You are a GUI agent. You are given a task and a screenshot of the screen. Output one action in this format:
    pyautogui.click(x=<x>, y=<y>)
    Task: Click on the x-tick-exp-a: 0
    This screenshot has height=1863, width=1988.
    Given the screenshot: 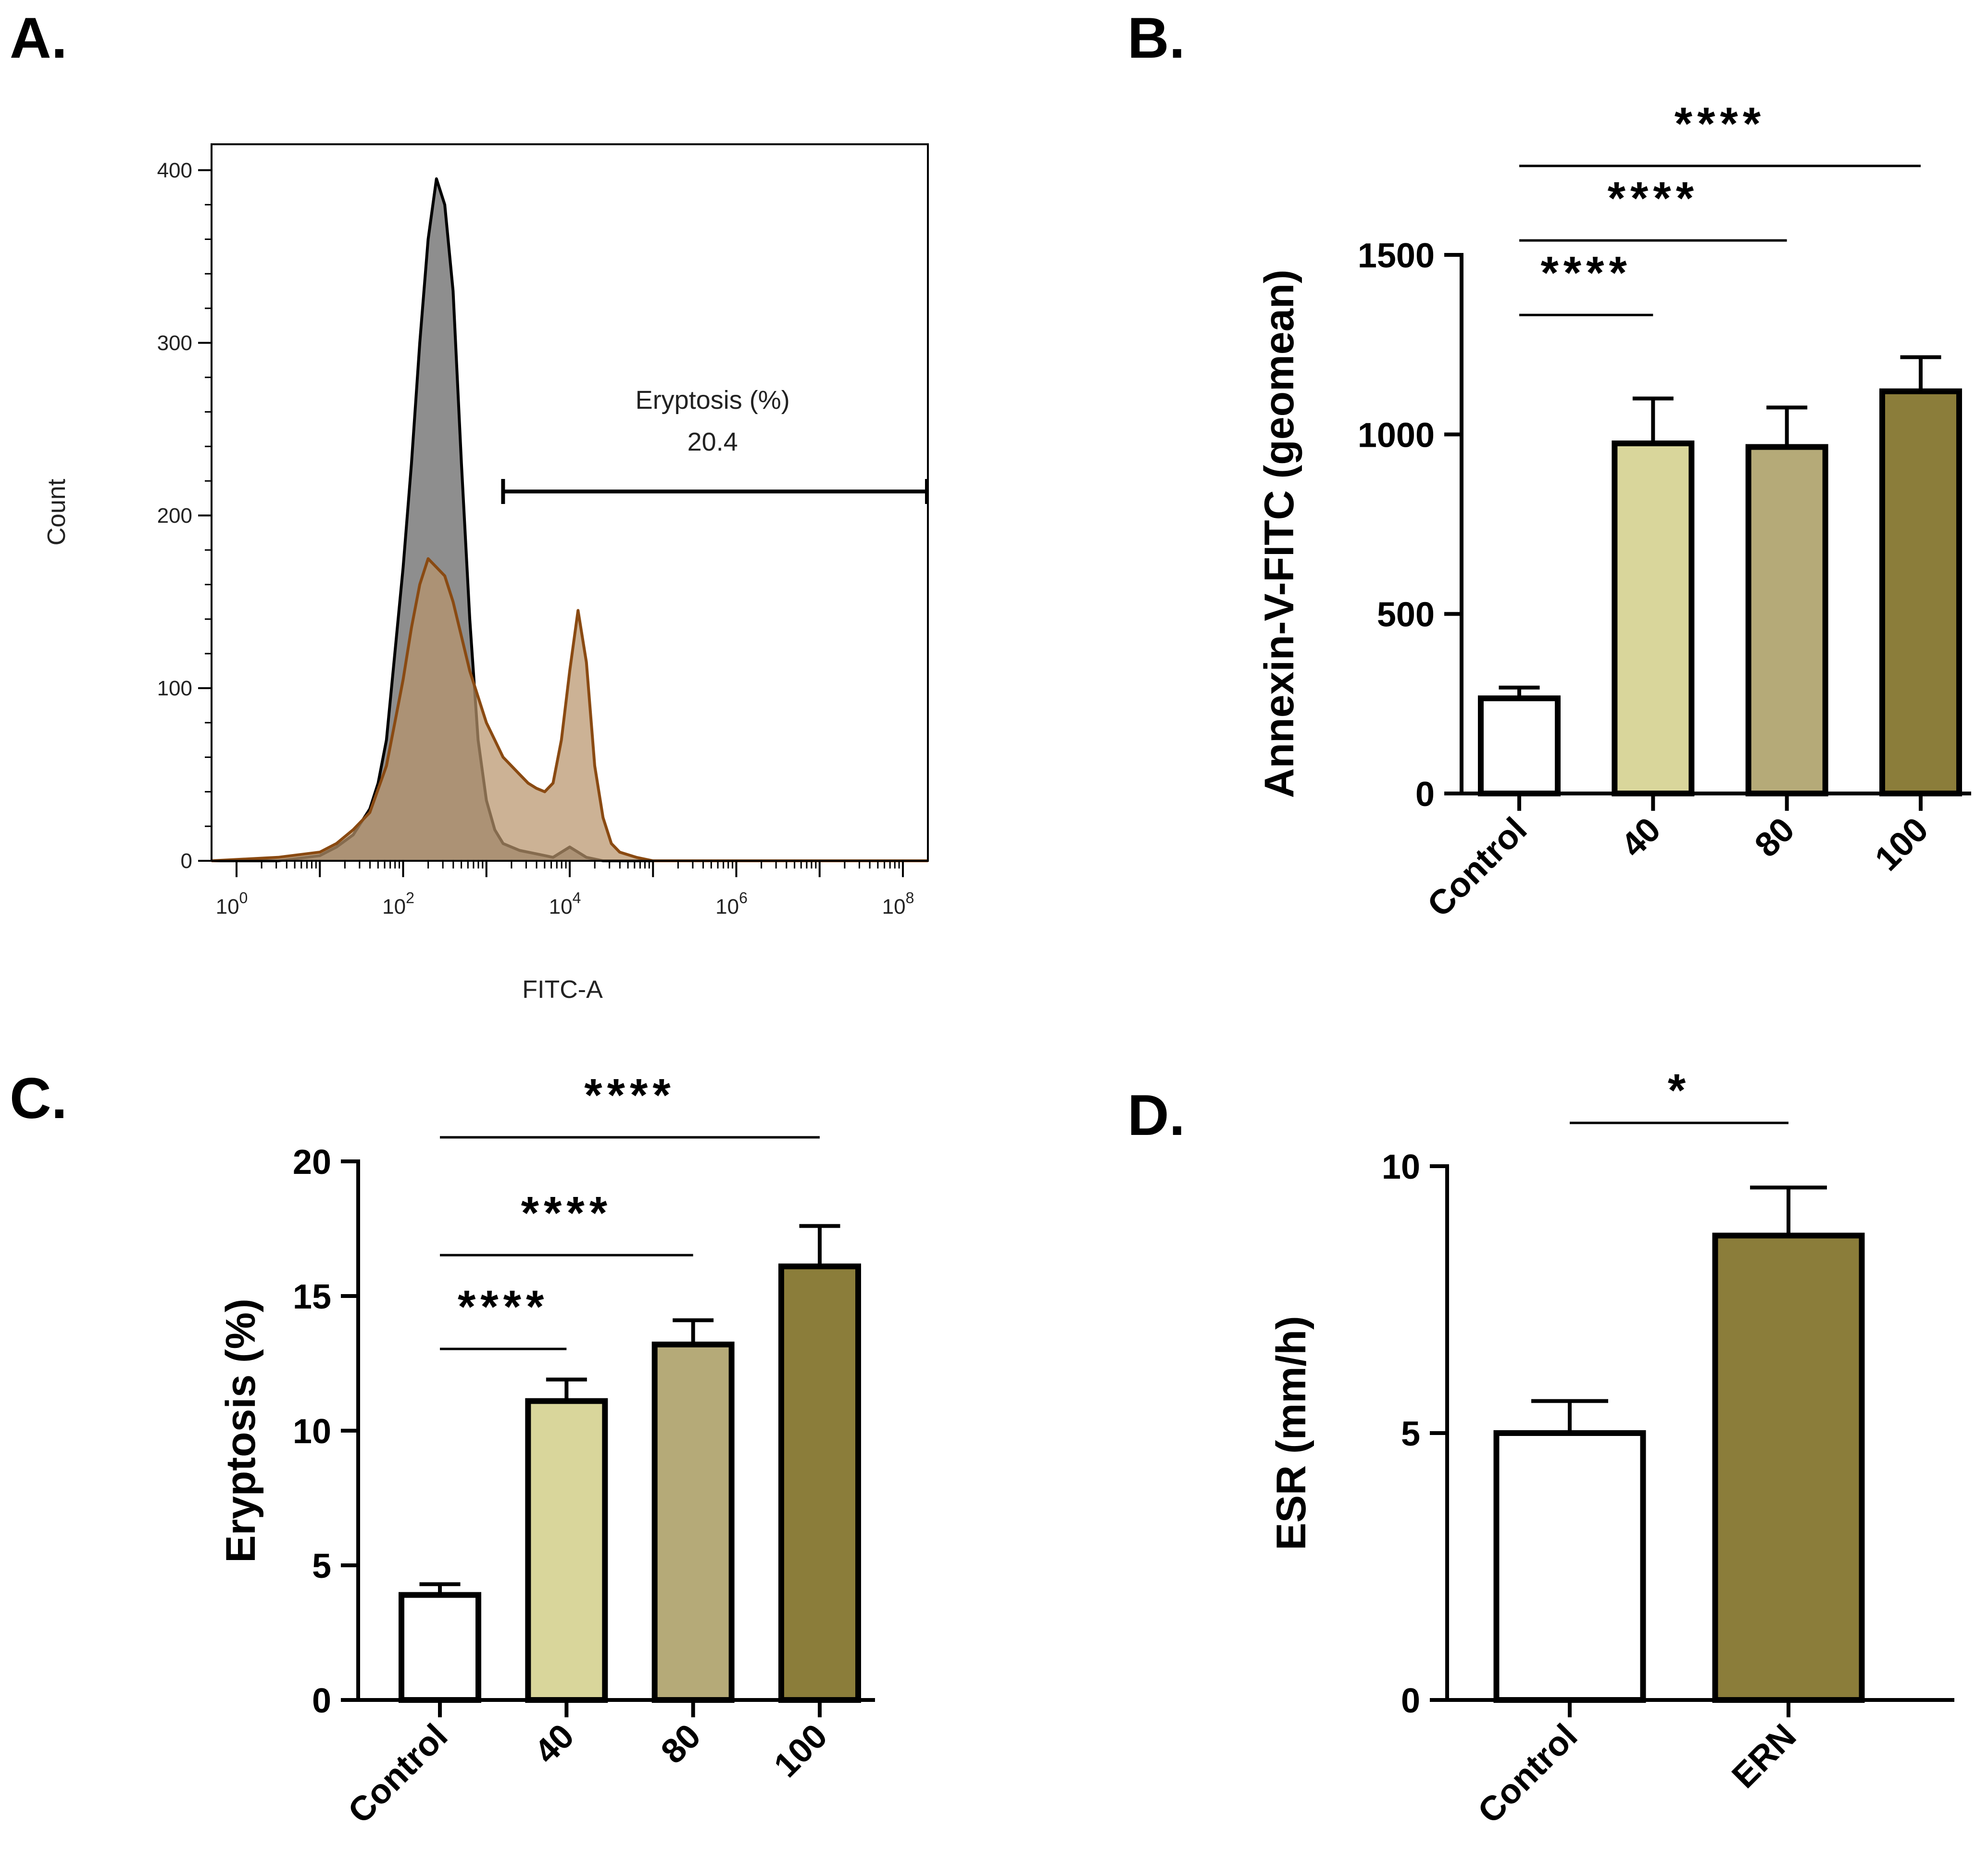 What is the action you would take?
    pyautogui.click(x=244, y=897)
    